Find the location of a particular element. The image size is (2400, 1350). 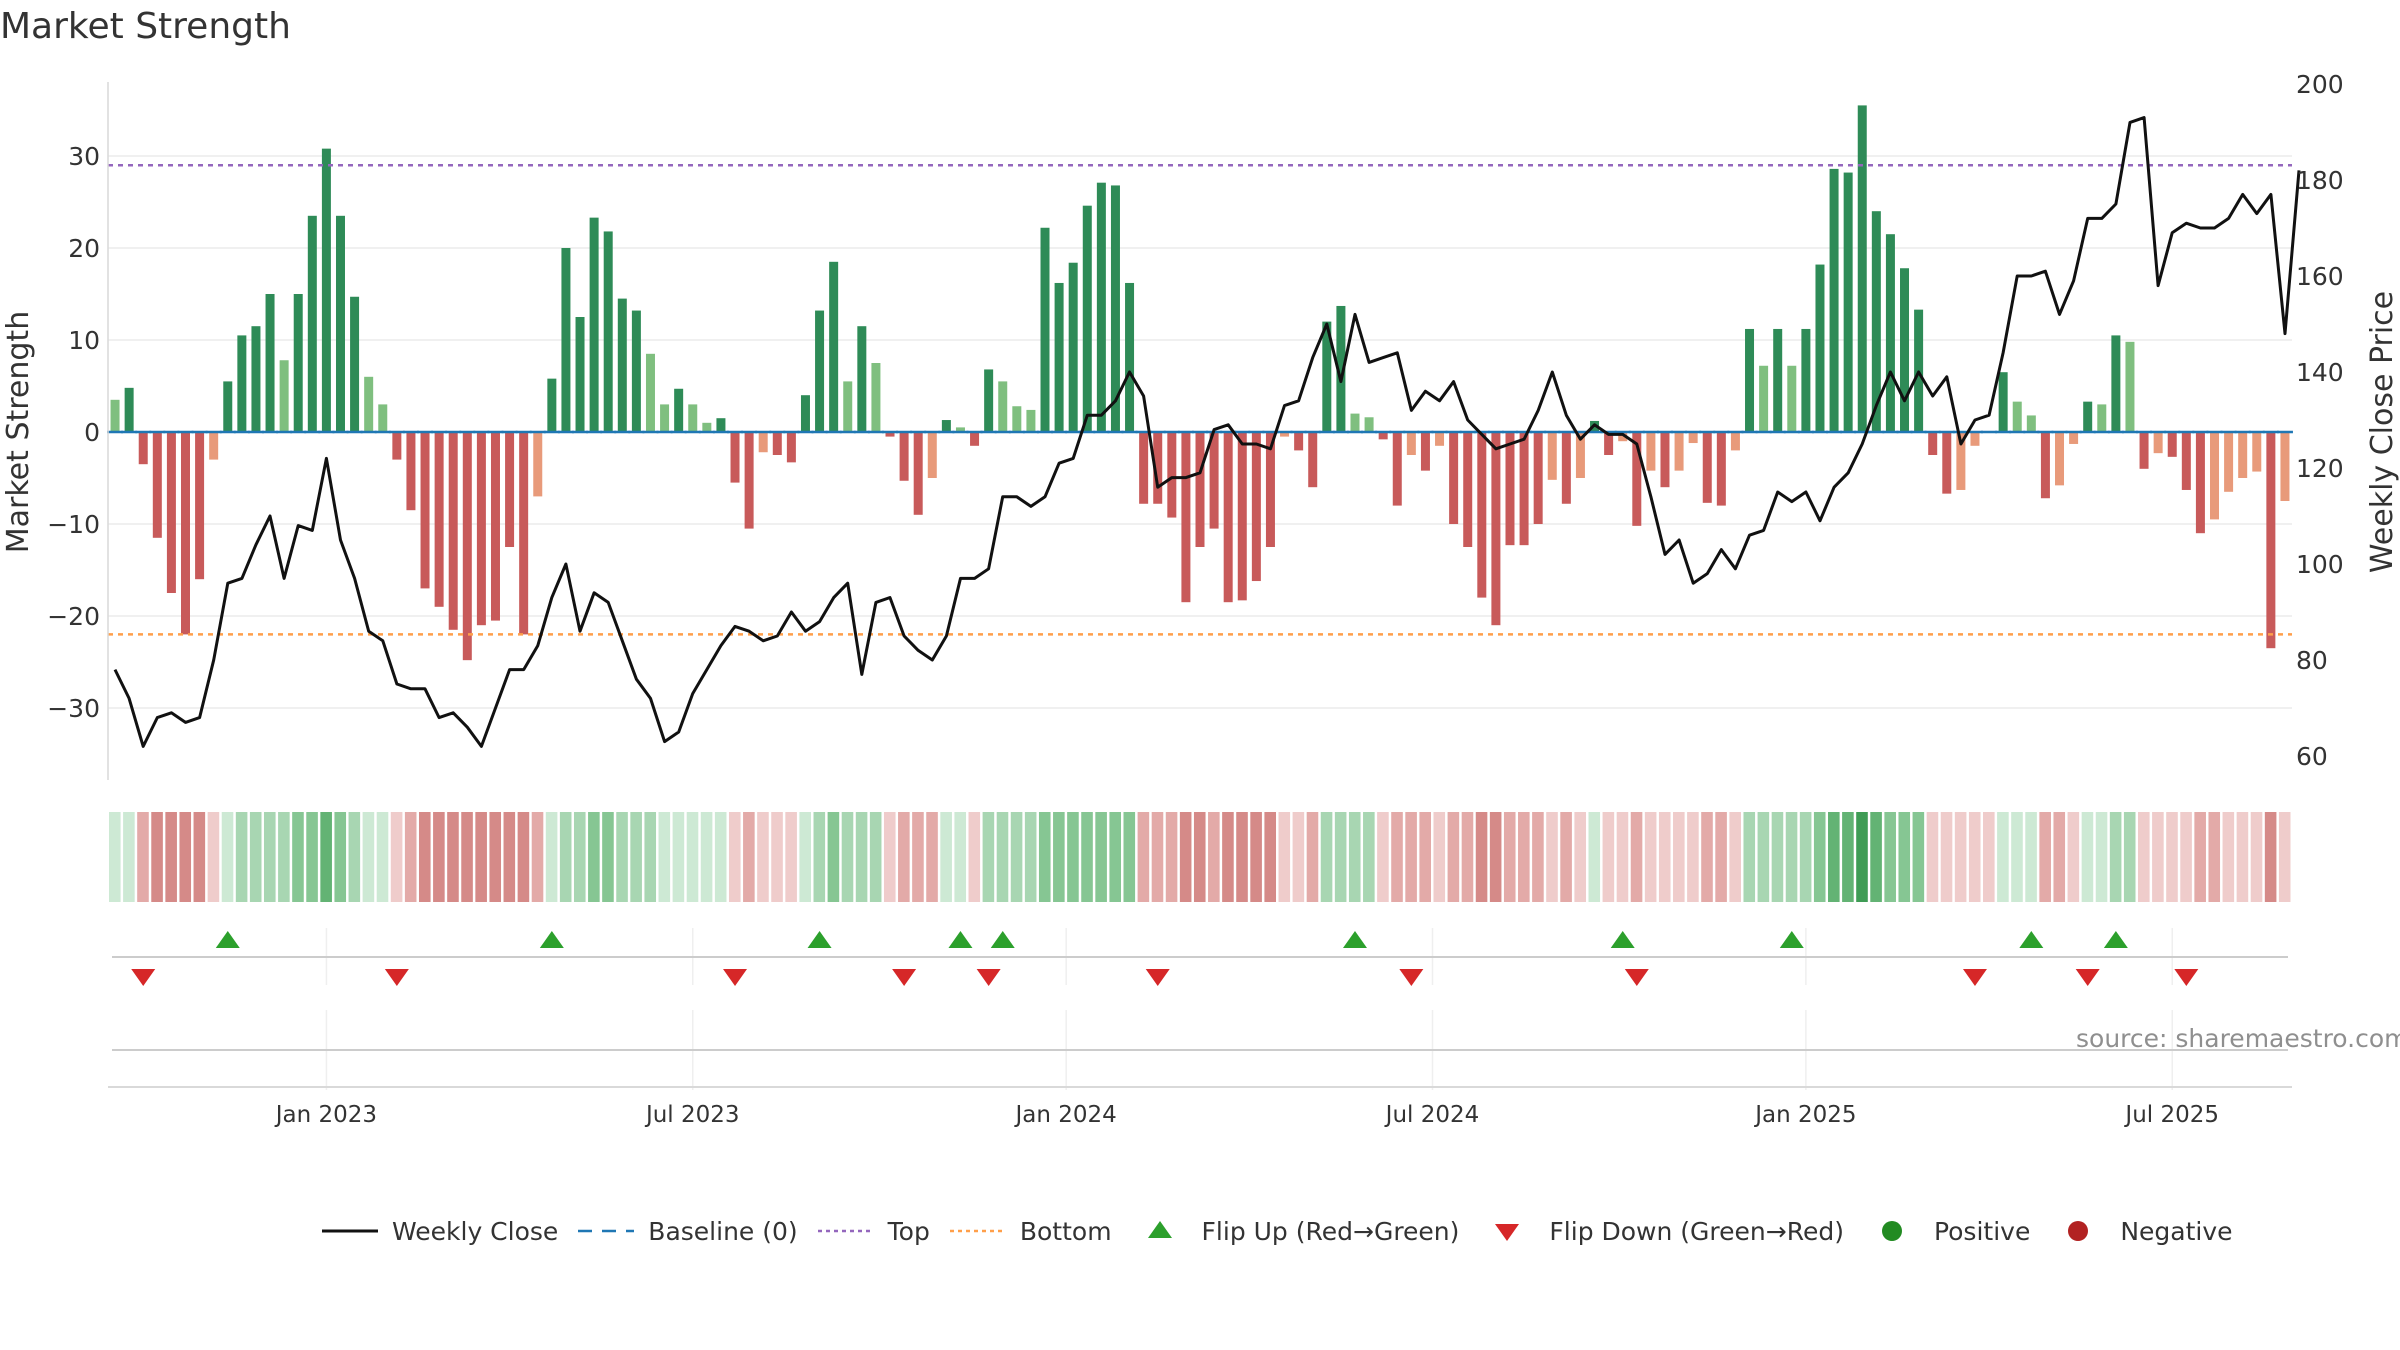

y-tick-label-right: 180 is located at coordinates (2320, 180).